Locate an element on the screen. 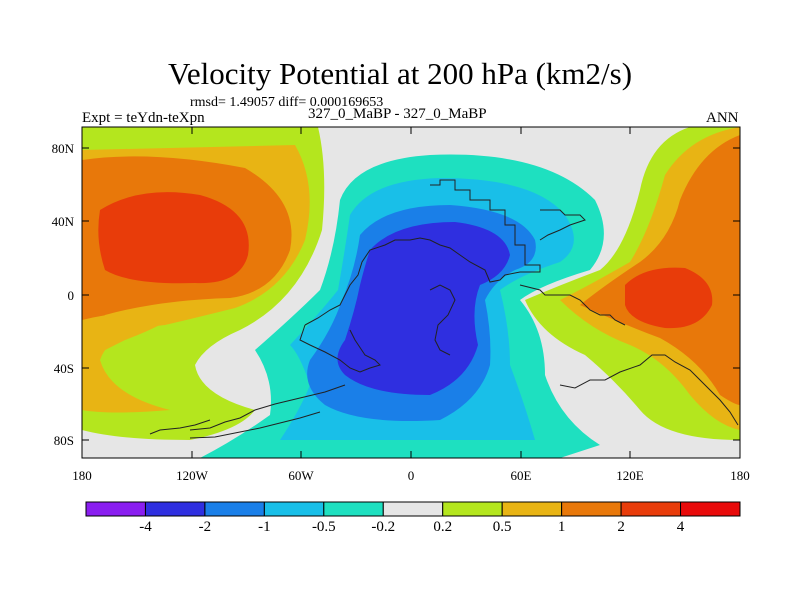 The width and height of the screenshot is (800, 600). colorbar-label: 4 is located at coordinates (680, 527).